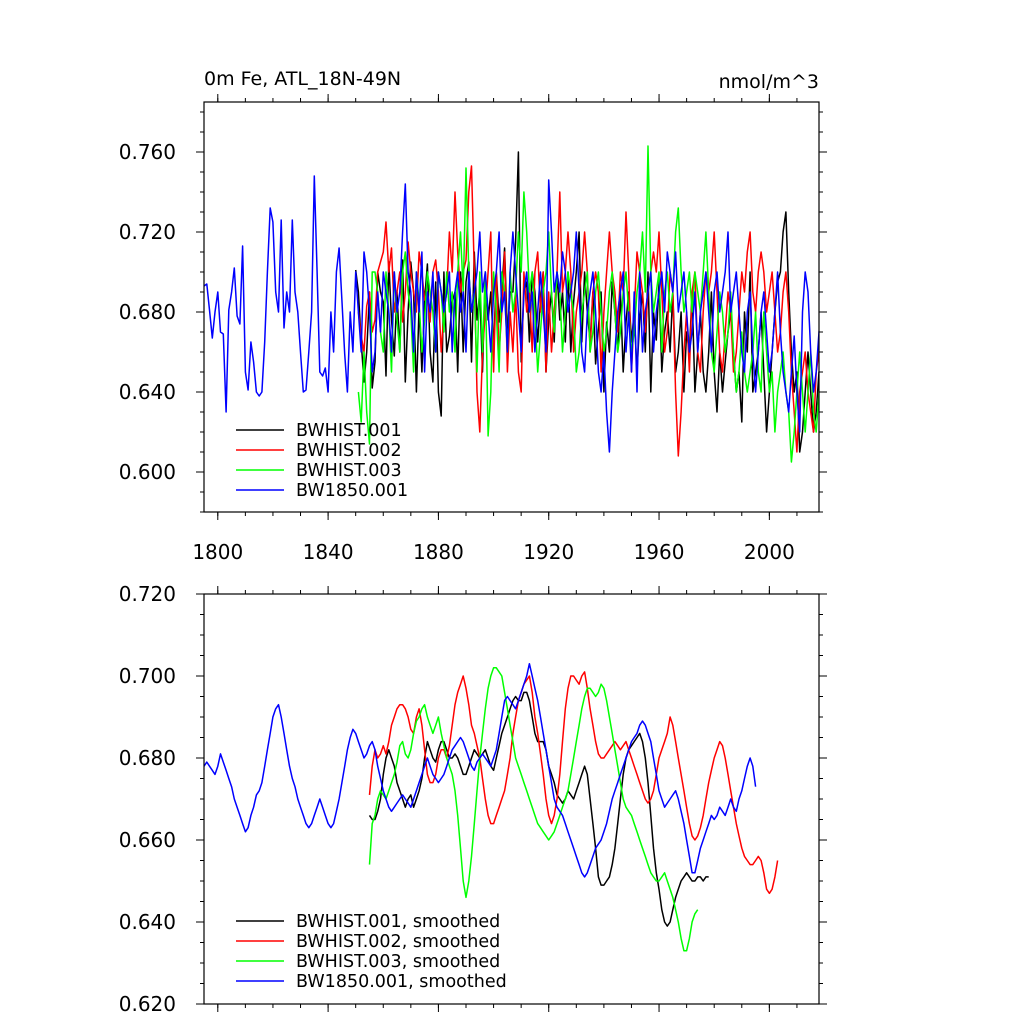  Describe the element at coordinates (349, 451) in the screenshot. I see `raw-legend-label-2: BWHIST.002` at that location.